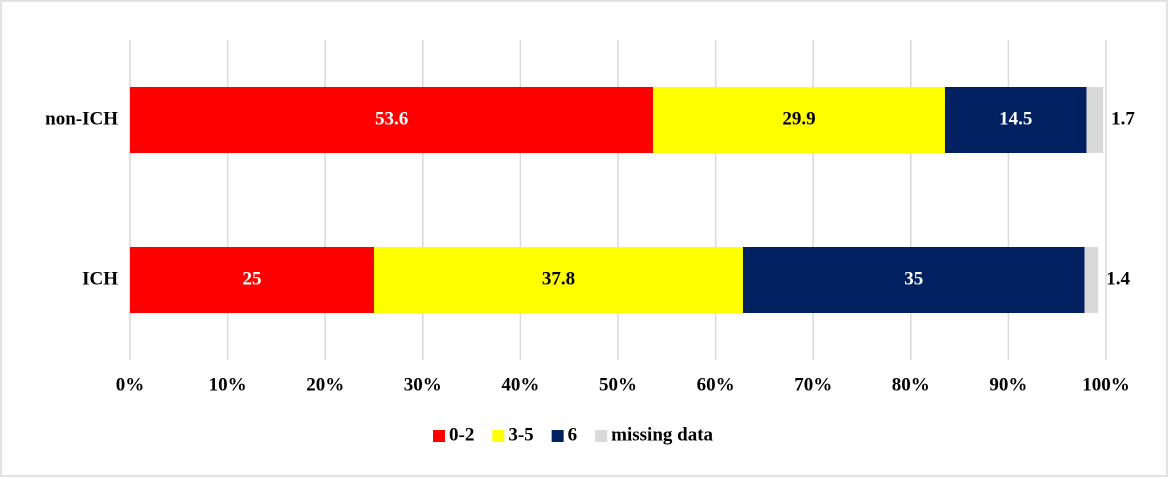 This screenshot has width=1170, height=479. I want to click on data-label: 29.9, so click(798, 118).